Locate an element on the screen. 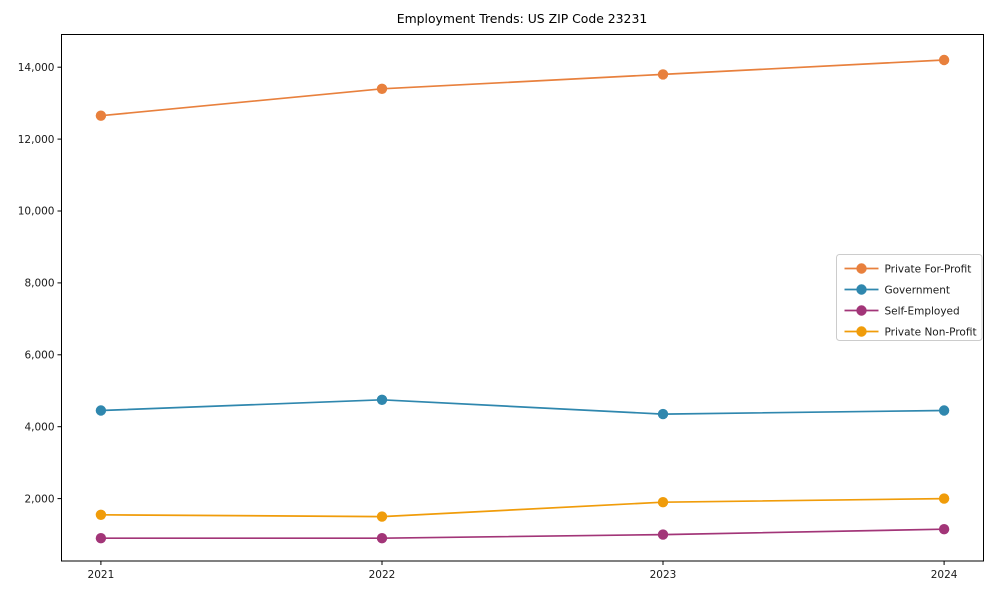 The height and width of the screenshot is (600, 1000). legend-label: Government is located at coordinates (917, 290).